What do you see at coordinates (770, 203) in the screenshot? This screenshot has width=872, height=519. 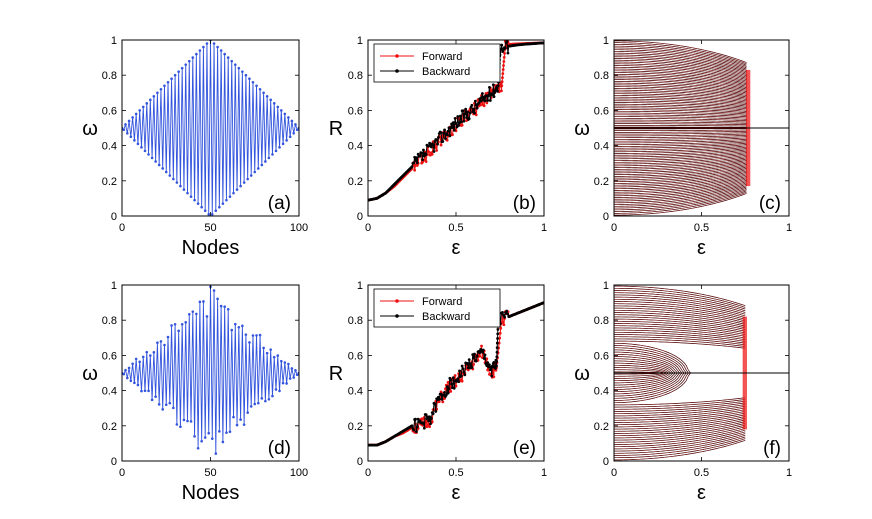 I see `panel-label: (c)` at bounding box center [770, 203].